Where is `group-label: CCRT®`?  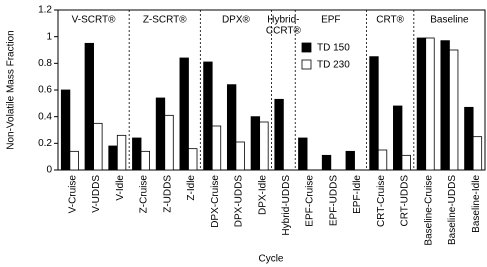 group-label: CCRT® is located at coordinates (284, 31).